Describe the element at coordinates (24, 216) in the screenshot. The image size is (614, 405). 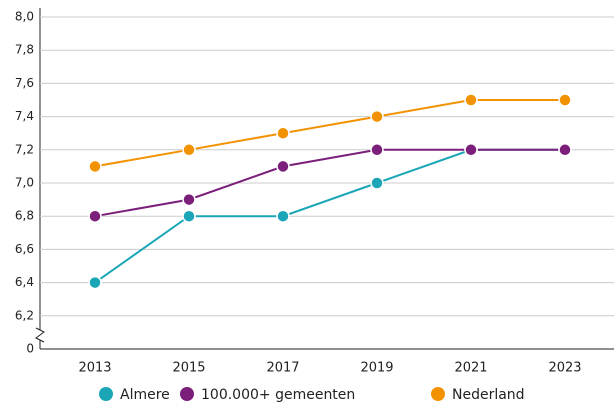
I see `y-tick-label: 6,8` at that location.